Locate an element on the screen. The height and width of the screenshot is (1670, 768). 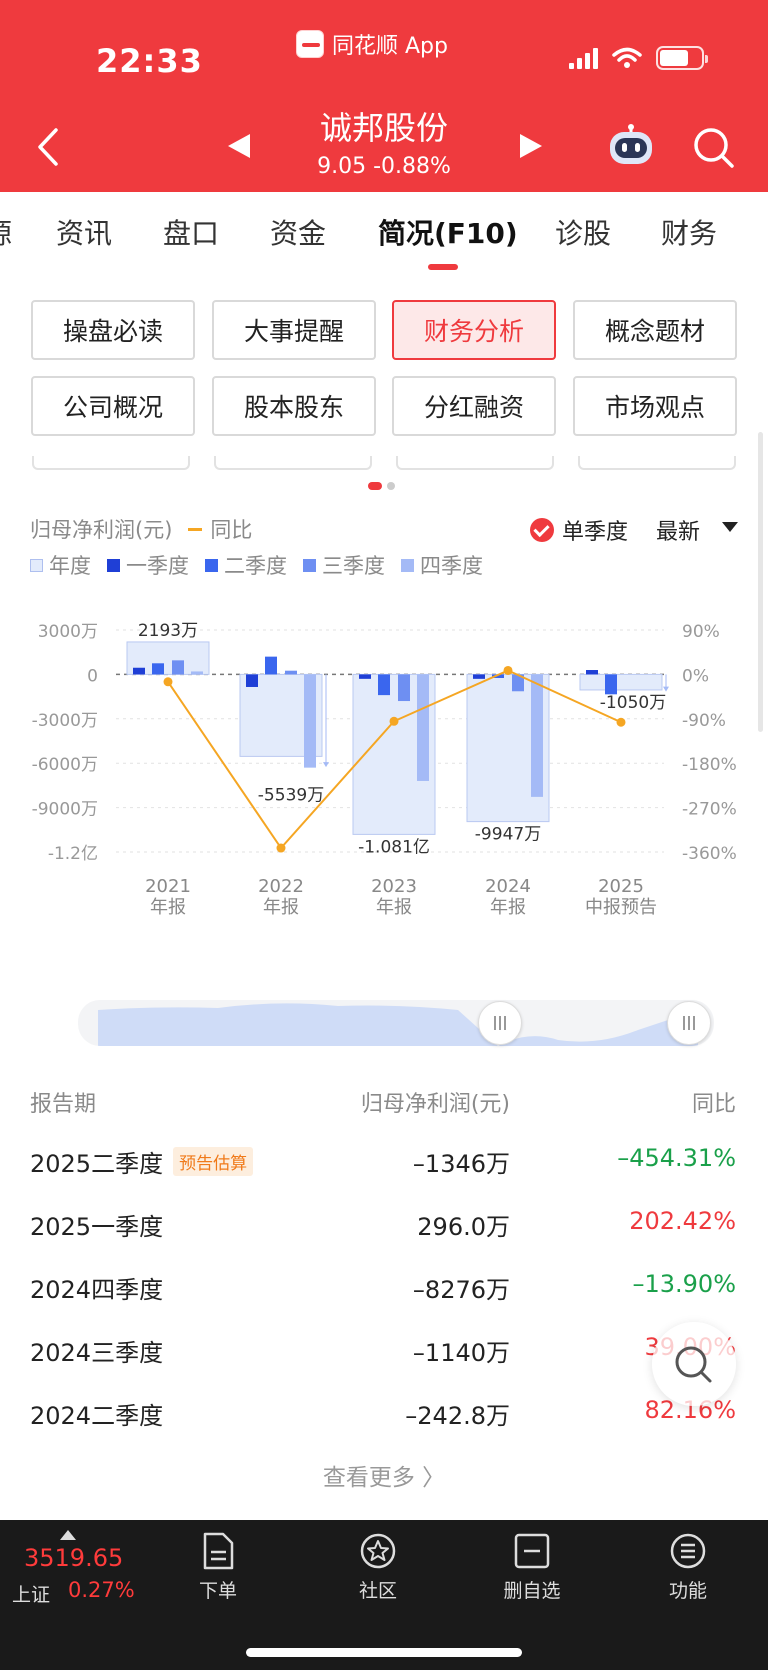
nav-community-label: 社区 is located at coordinates (377, 1591).